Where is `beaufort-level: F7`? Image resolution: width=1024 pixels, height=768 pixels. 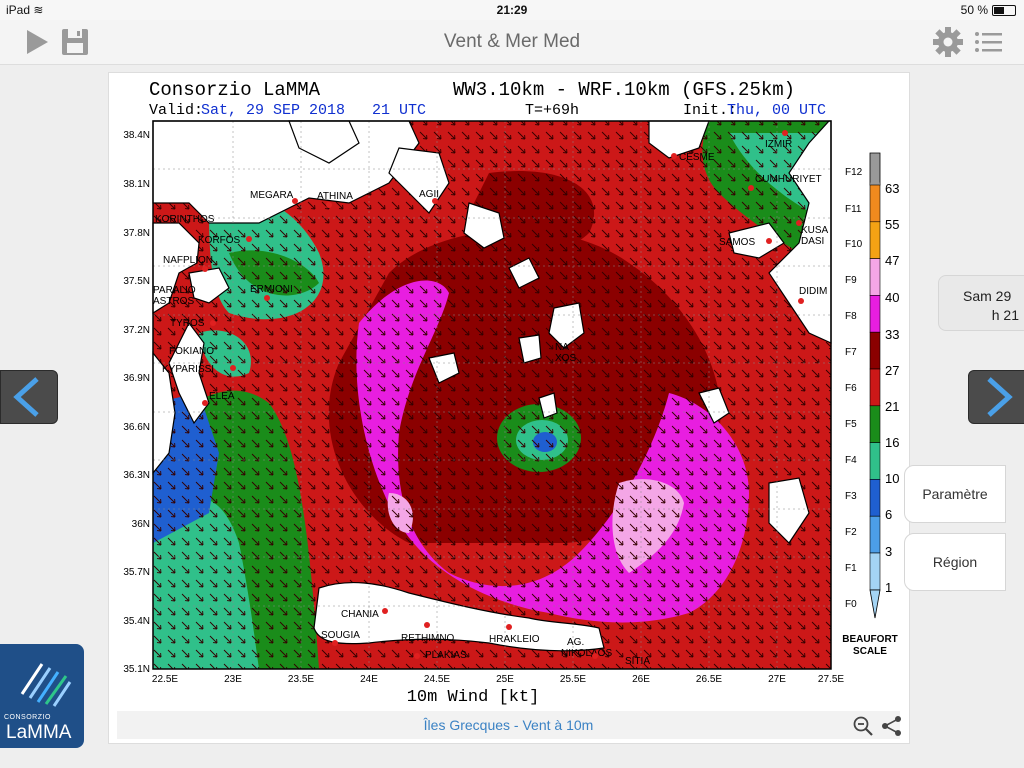 beaufort-level: F7 is located at coordinates (851, 352).